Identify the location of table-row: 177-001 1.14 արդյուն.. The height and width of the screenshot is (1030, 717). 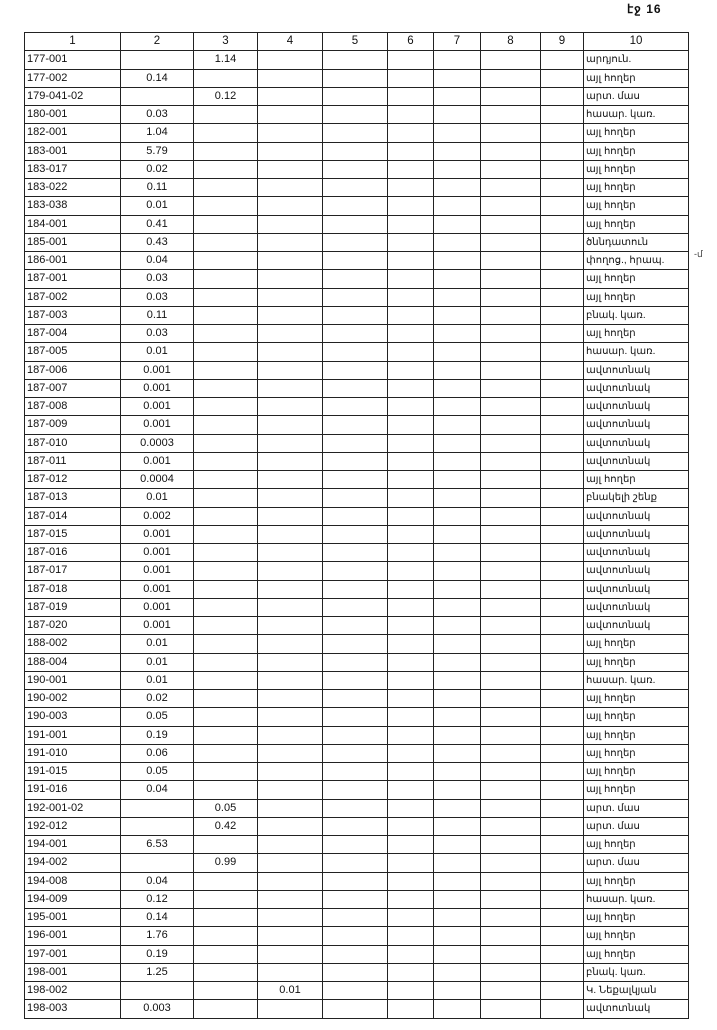
(356, 60).